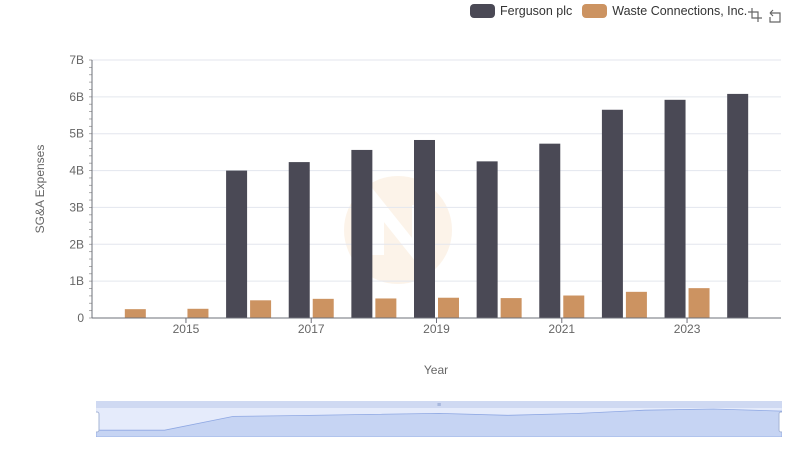 The width and height of the screenshot is (800, 461). What do you see at coordinates (76, 207) in the screenshot?
I see `y-tick-label: 3B` at bounding box center [76, 207].